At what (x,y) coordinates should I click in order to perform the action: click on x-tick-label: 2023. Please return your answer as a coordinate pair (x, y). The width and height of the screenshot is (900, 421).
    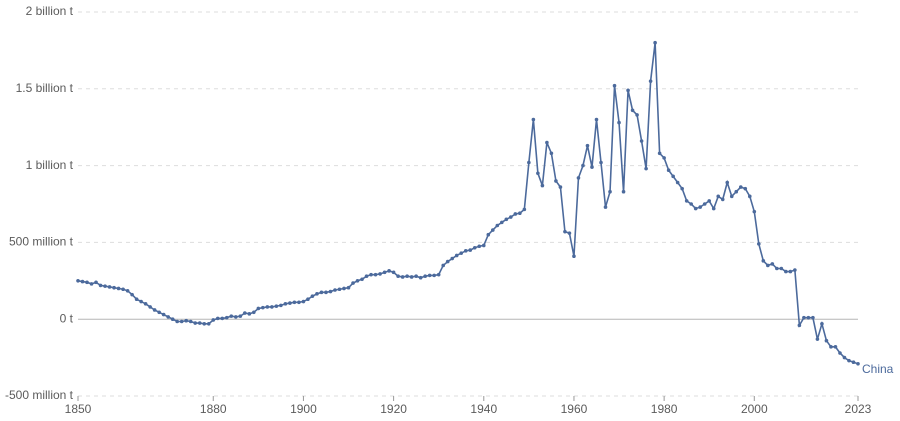
    Looking at the image, I should click on (858, 409).